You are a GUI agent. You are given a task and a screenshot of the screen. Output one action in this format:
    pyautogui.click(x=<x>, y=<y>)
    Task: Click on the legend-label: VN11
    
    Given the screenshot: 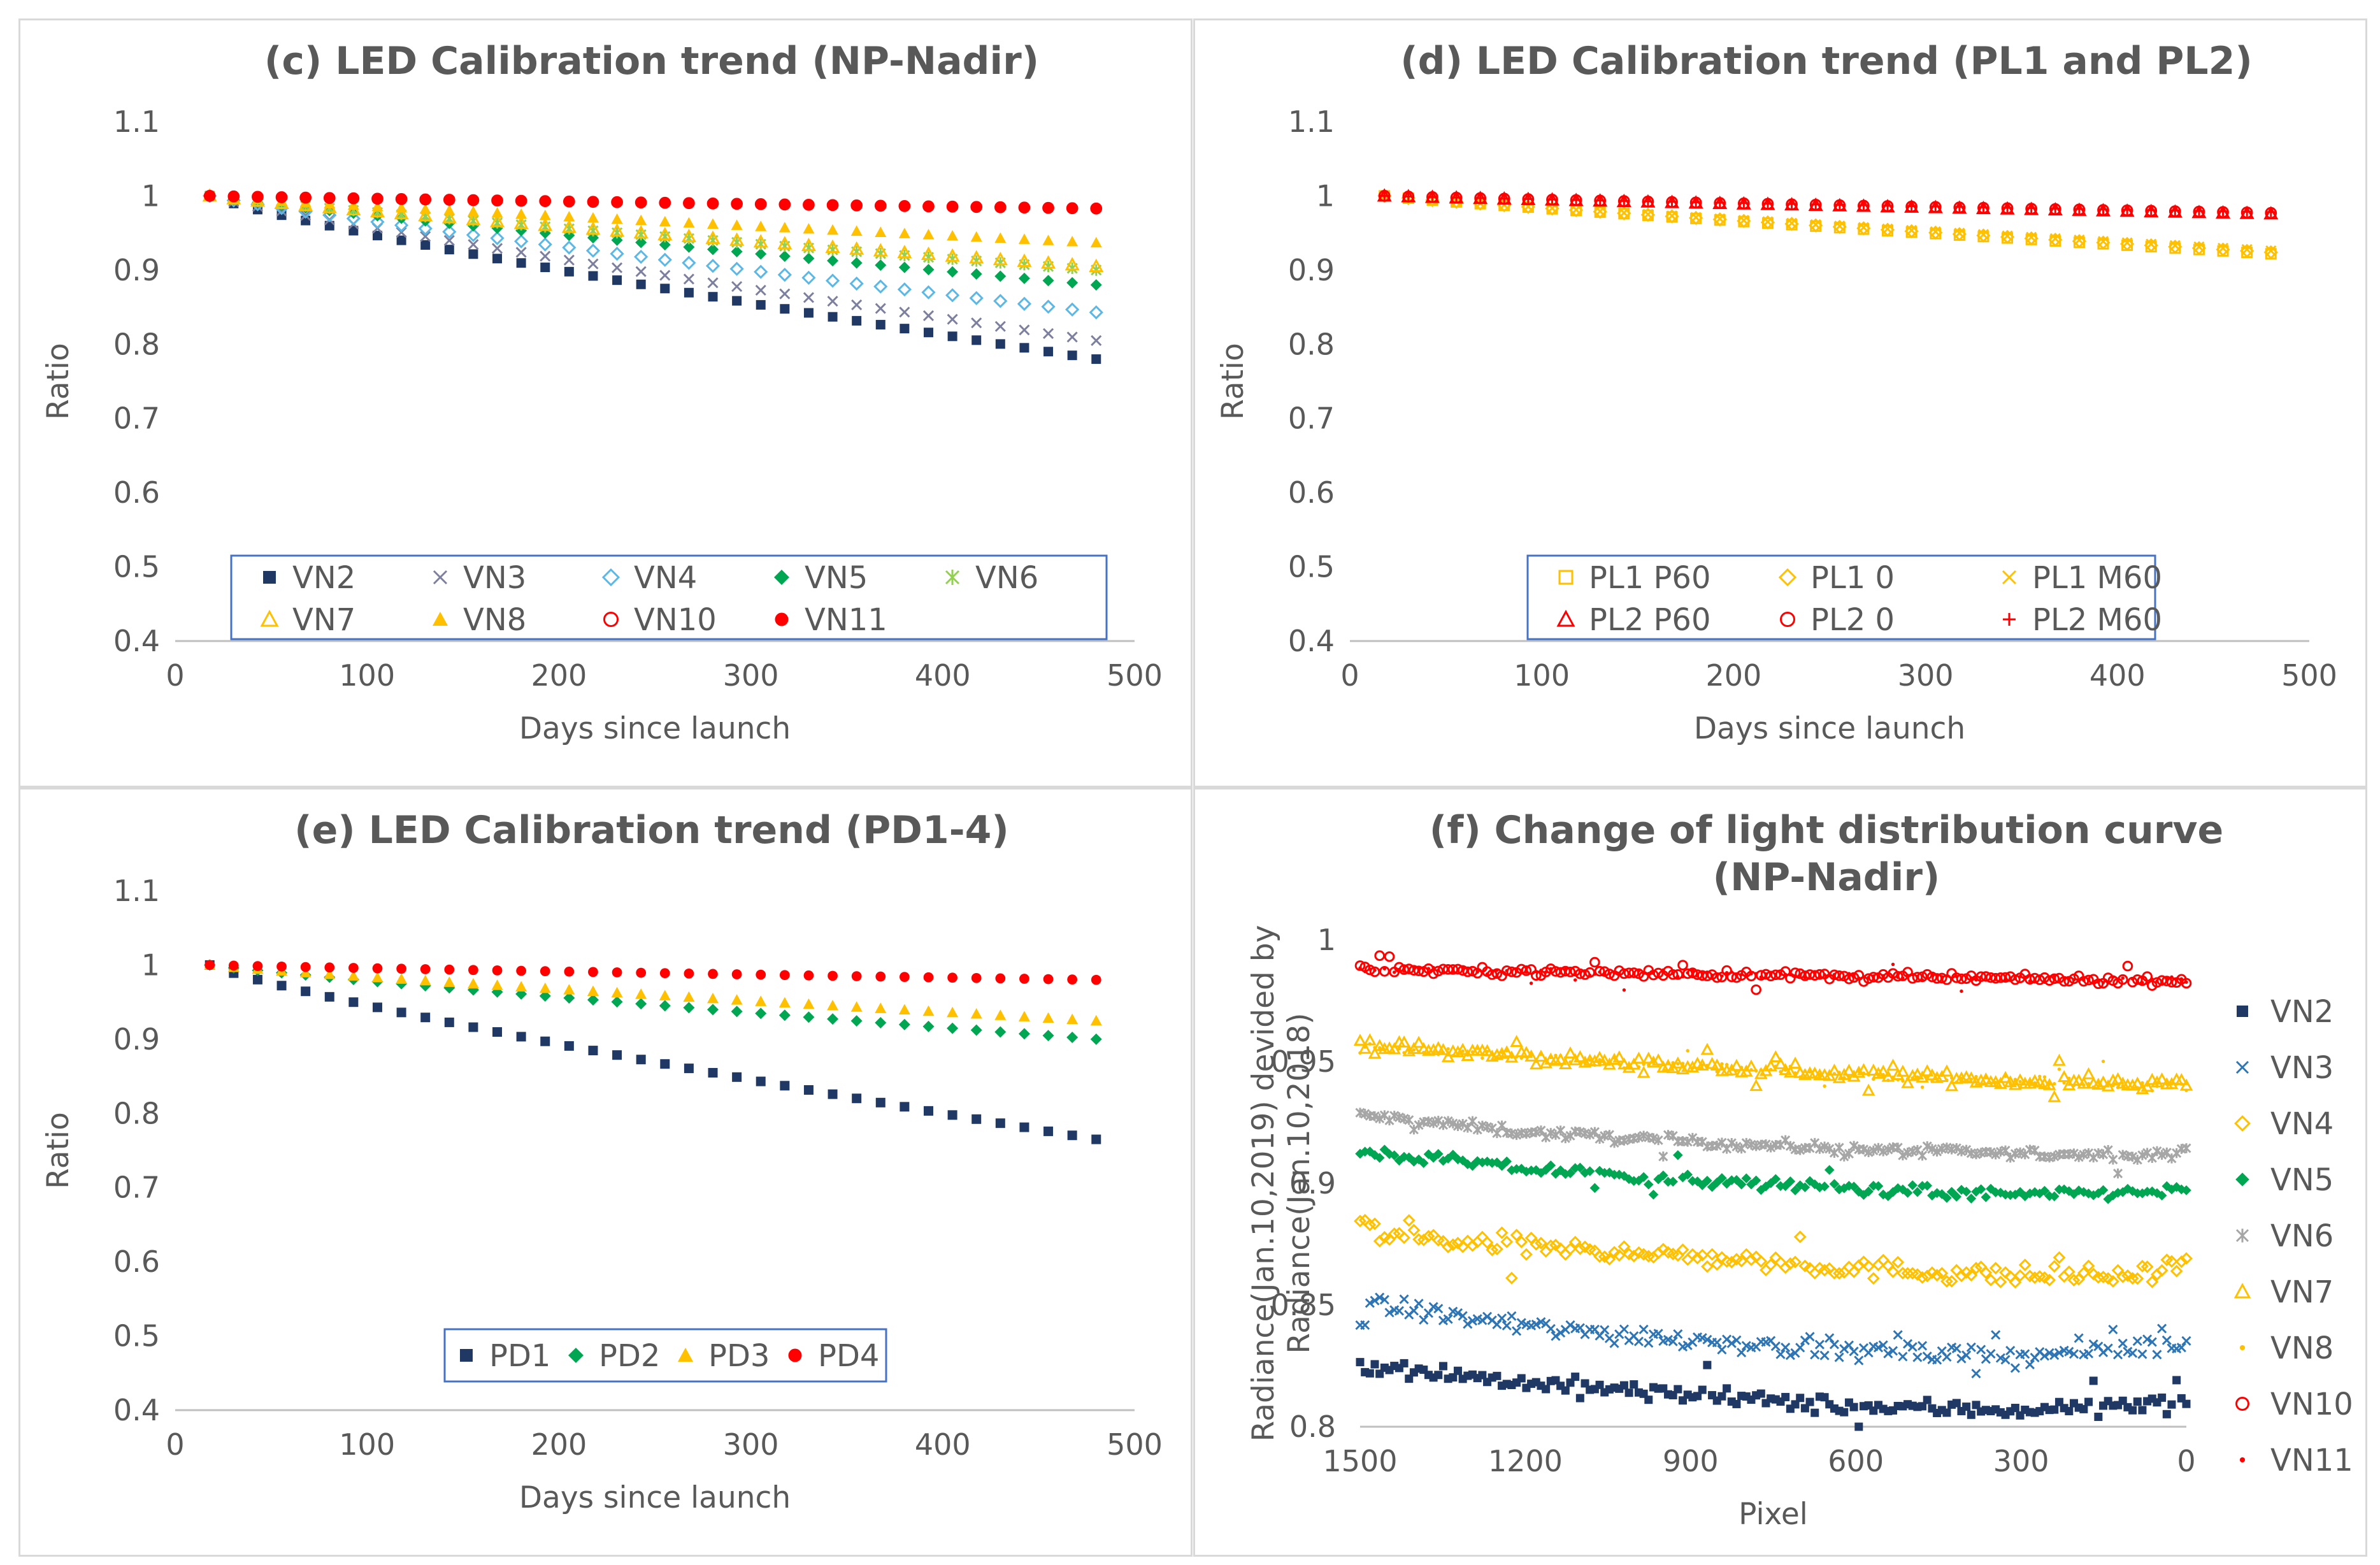 What is the action you would take?
    pyautogui.click(x=2311, y=1460)
    